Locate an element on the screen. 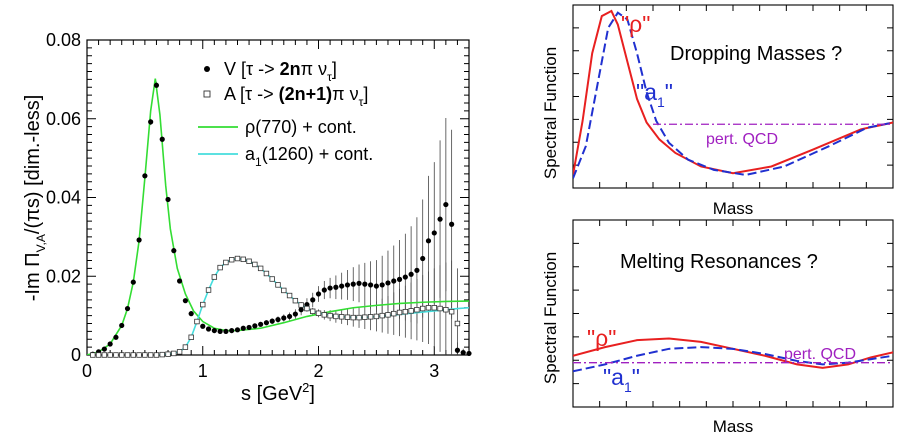  y-tick-label: 0.08 is located at coordinates (63, 40).